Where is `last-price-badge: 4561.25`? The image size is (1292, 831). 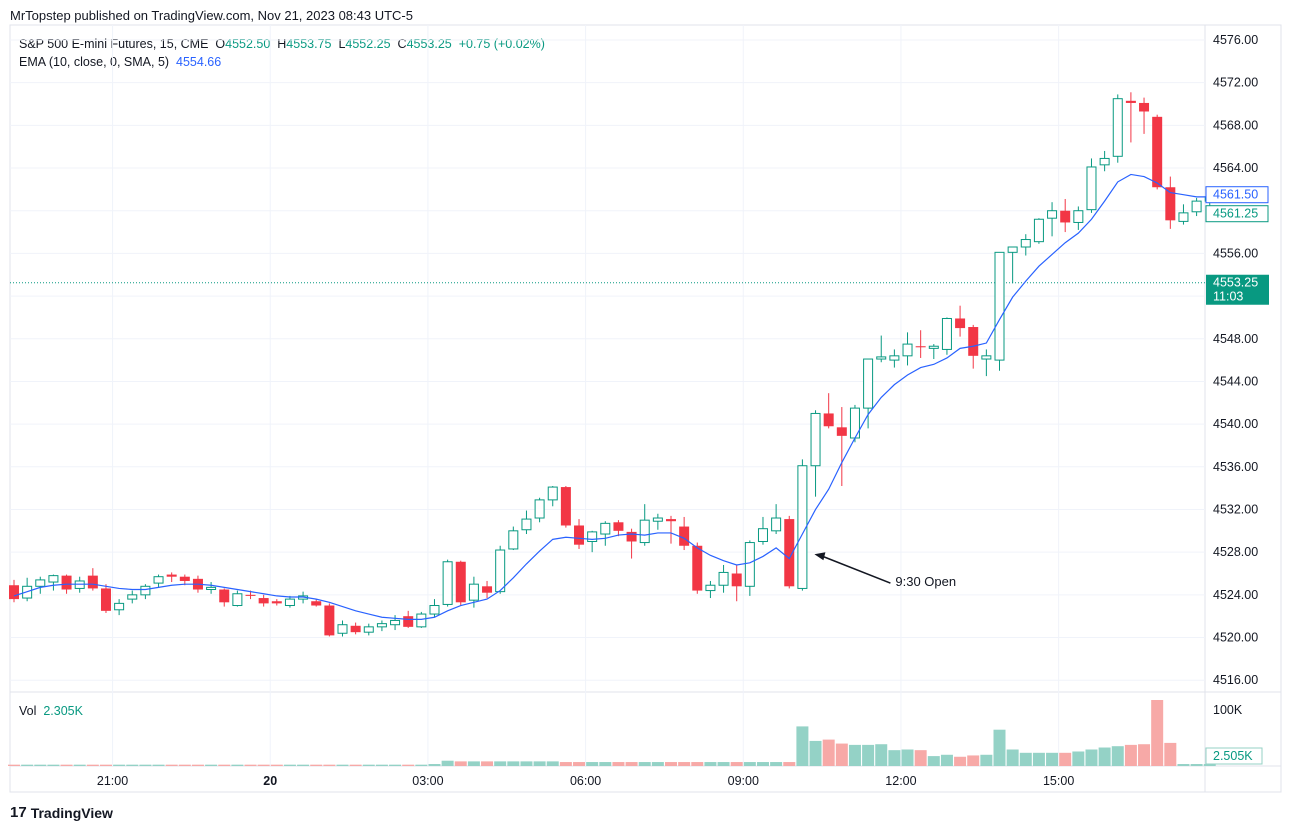
last-price-badge: 4561.25 is located at coordinates (1235, 214).